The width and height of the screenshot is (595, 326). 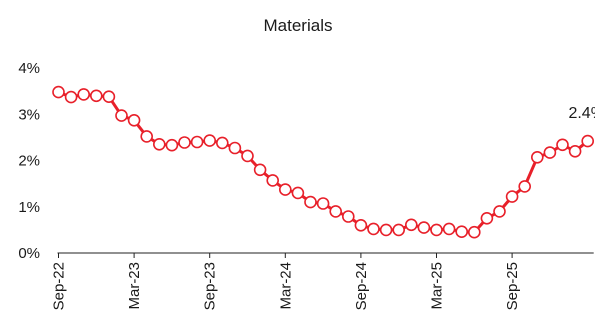 What do you see at coordinates (437, 286) in the screenshot?
I see `x-tick-label: Mar-25` at bounding box center [437, 286].